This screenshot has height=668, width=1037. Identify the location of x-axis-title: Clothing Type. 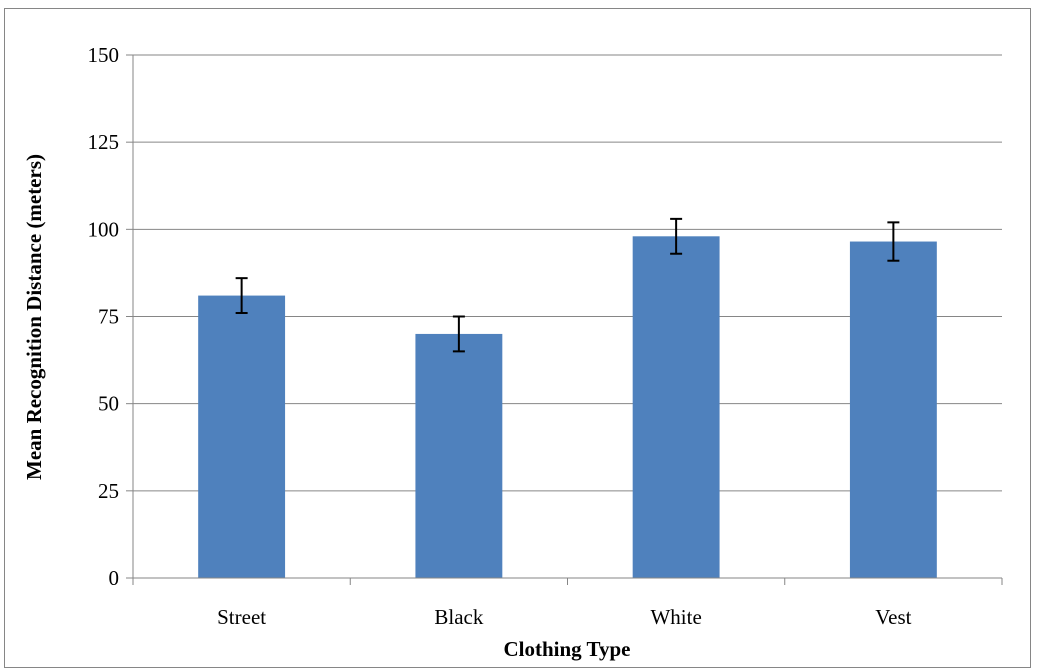
(566, 649).